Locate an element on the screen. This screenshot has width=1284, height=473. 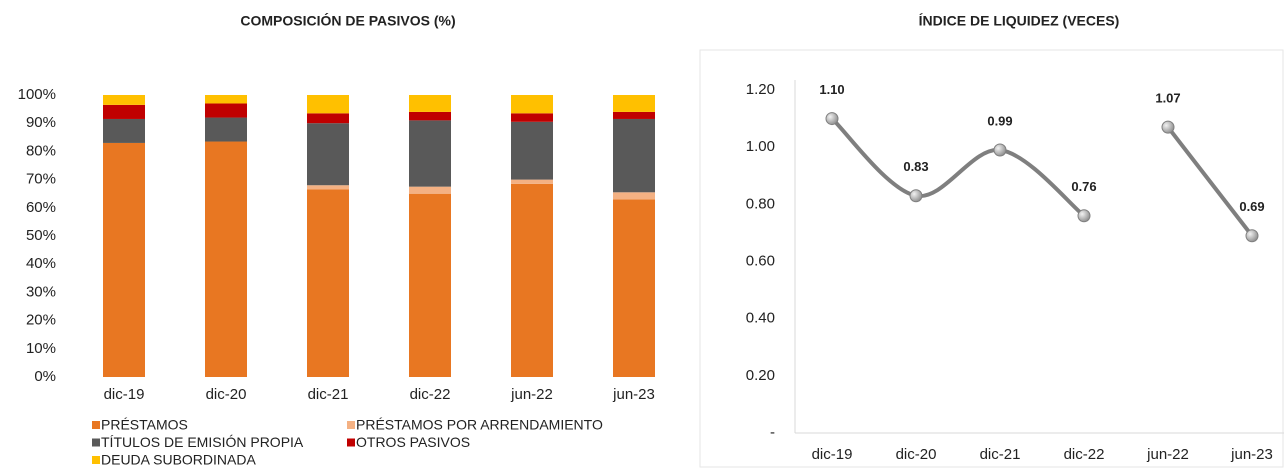
y-tick-label: 0% is located at coordinates (45, 376).